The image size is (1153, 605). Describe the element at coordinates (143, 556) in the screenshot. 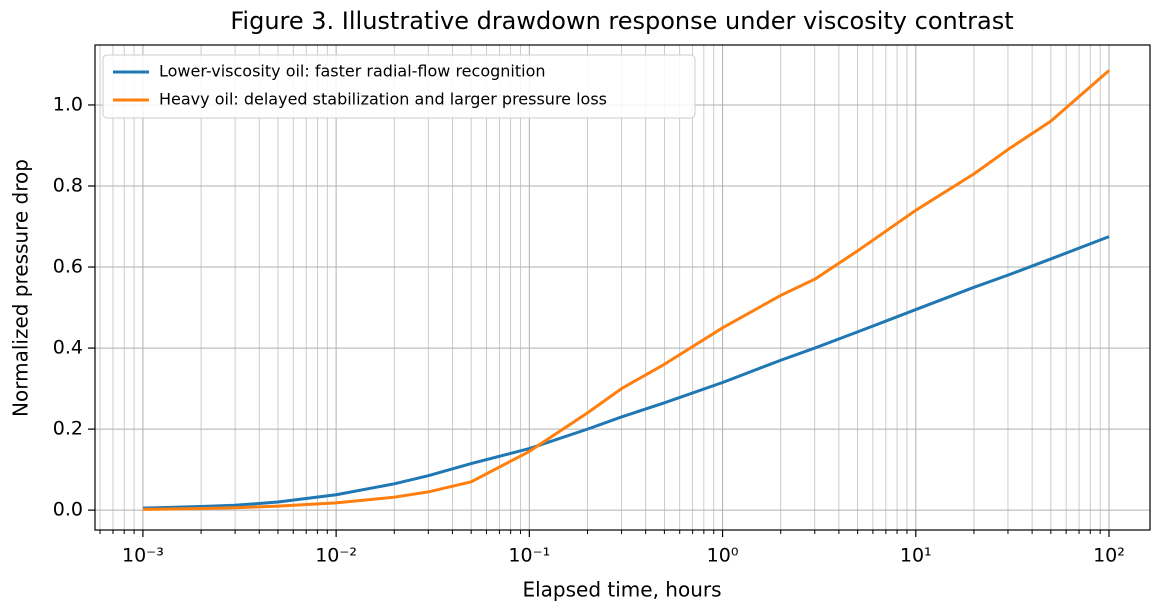

I see `x-tick-label: 10⁻³` at that location.